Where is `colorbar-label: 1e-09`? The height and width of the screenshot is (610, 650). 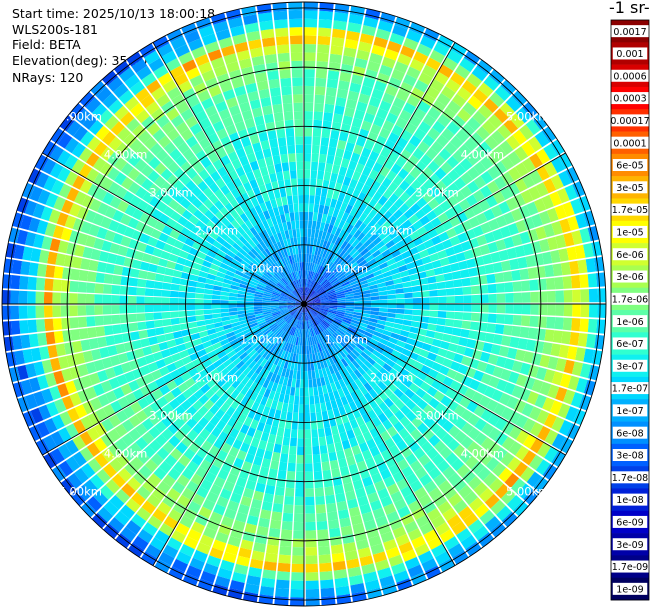 colorbar-label: 1e-09 is located at coordinates (629, 589).